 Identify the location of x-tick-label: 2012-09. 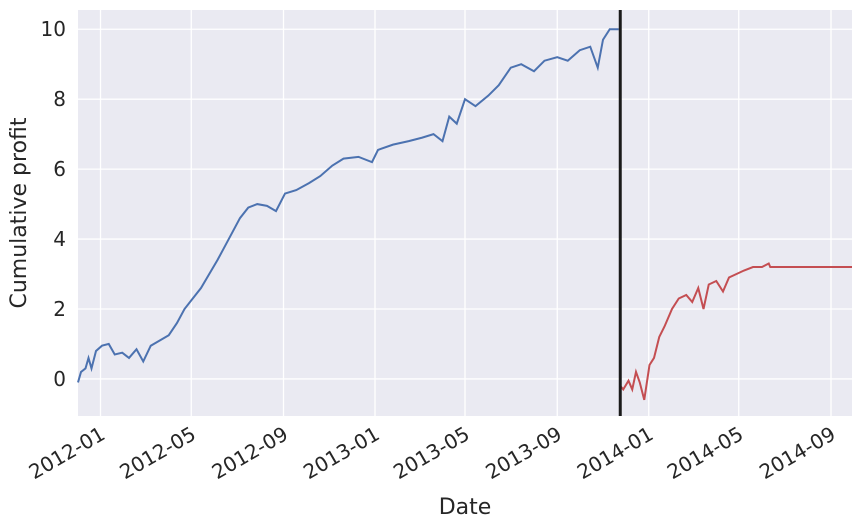
(250, 453).